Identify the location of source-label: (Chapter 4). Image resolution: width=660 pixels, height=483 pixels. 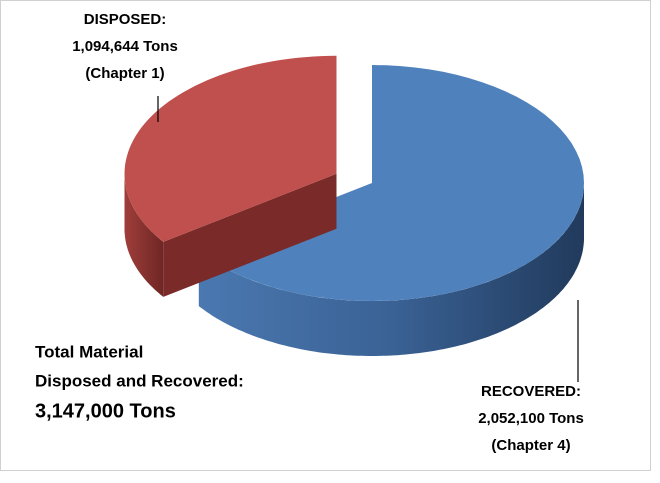
(530, 445).